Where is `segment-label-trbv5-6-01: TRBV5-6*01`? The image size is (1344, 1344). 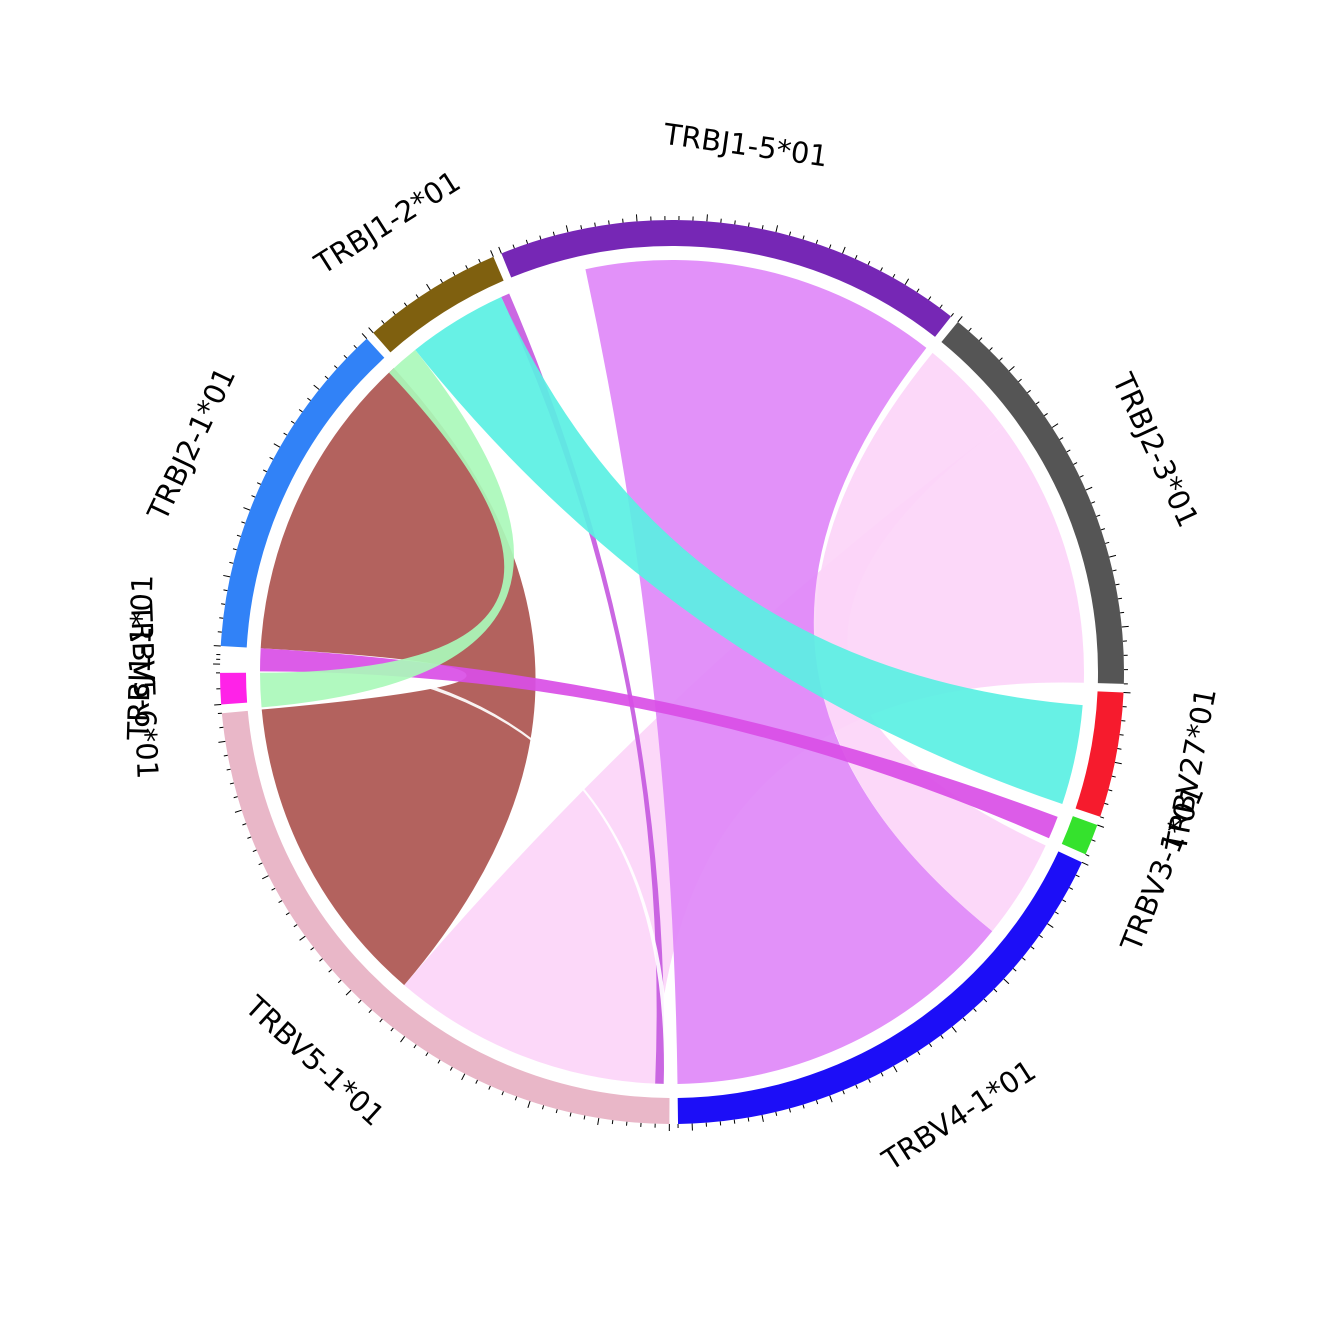 segment-label-trbv5-6-01: TRBV5-6*01 is located at coordinates (144, 691).